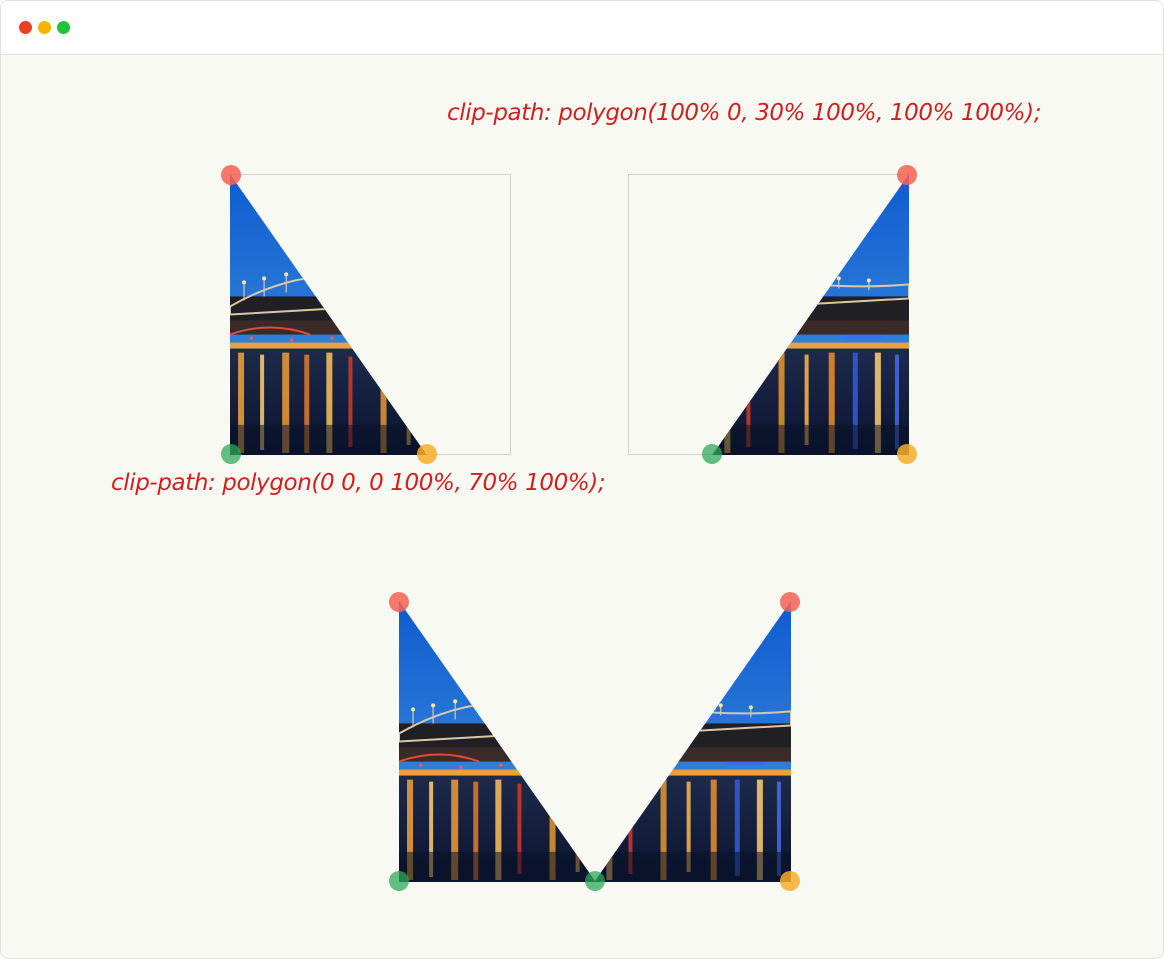 The width and height of the screenshot is (1164, 959). What do you see at coordinates (582, 28) in the screenshot?
I see `window-titlebar` at bounding box center [582, 28].